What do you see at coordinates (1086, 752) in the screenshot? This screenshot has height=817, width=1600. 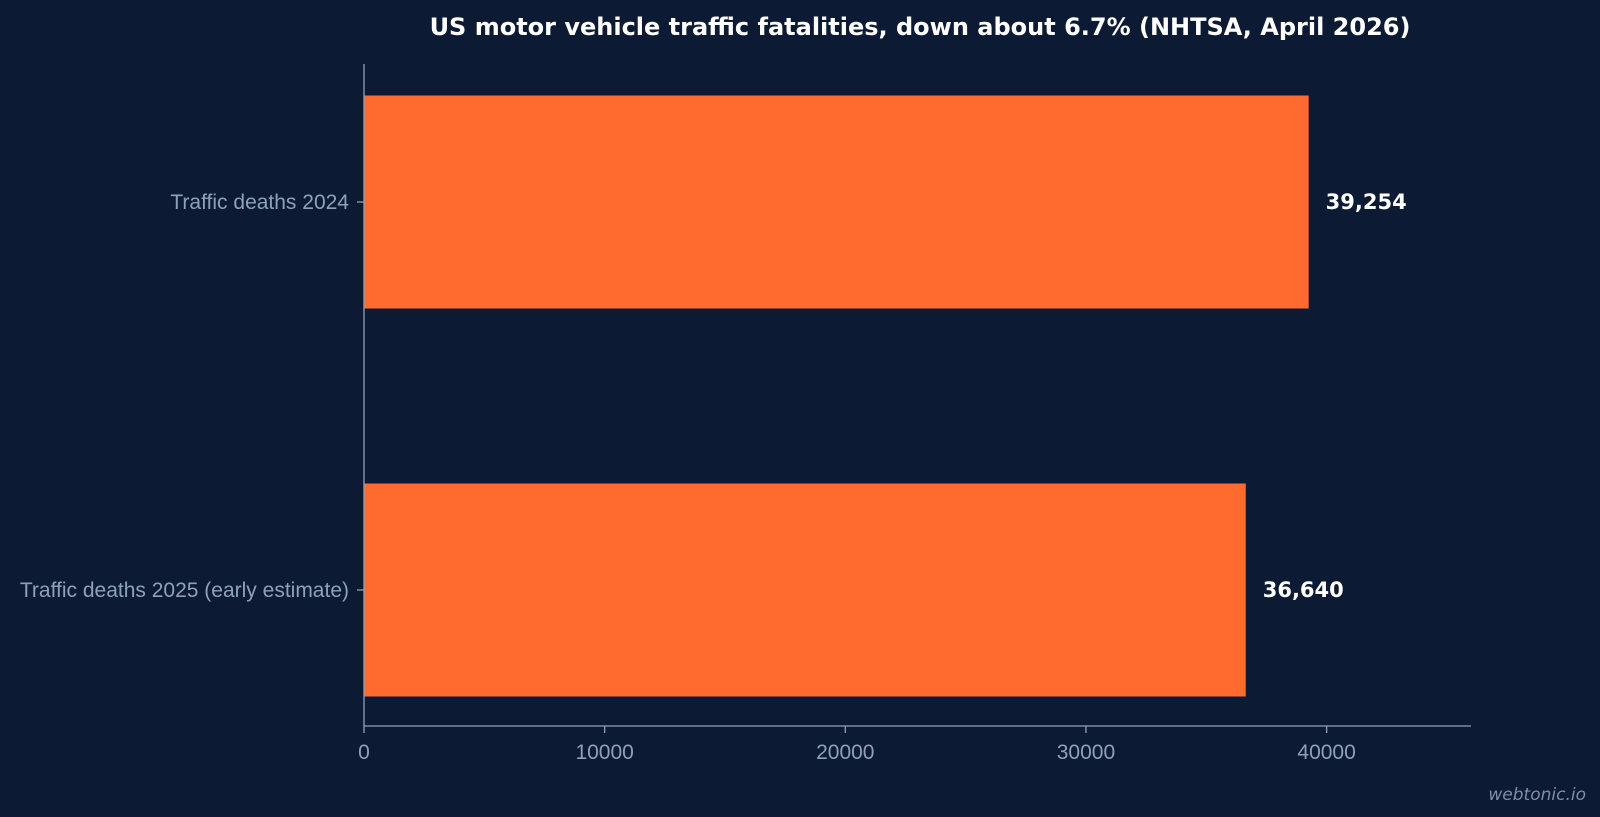 I see `x-tick-label-4: 30000` at bounding box center [1086, 752].